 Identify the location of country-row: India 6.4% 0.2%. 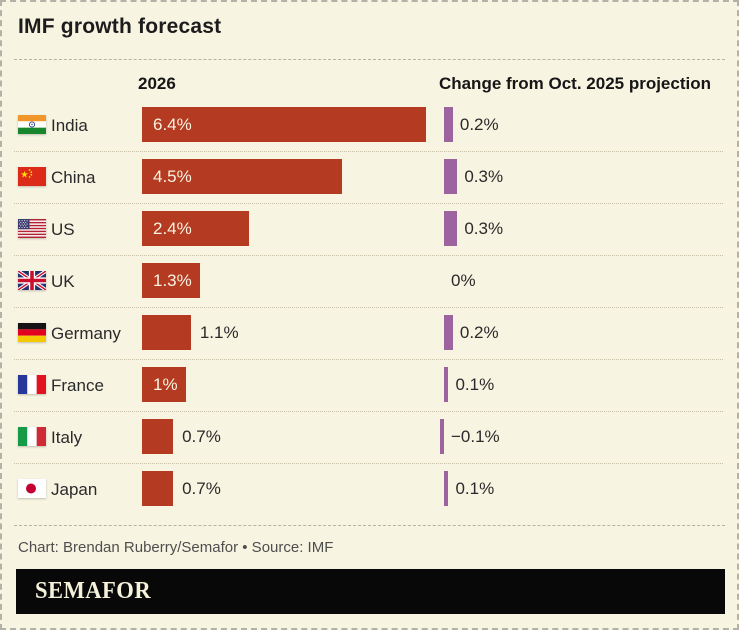
(368, 126).